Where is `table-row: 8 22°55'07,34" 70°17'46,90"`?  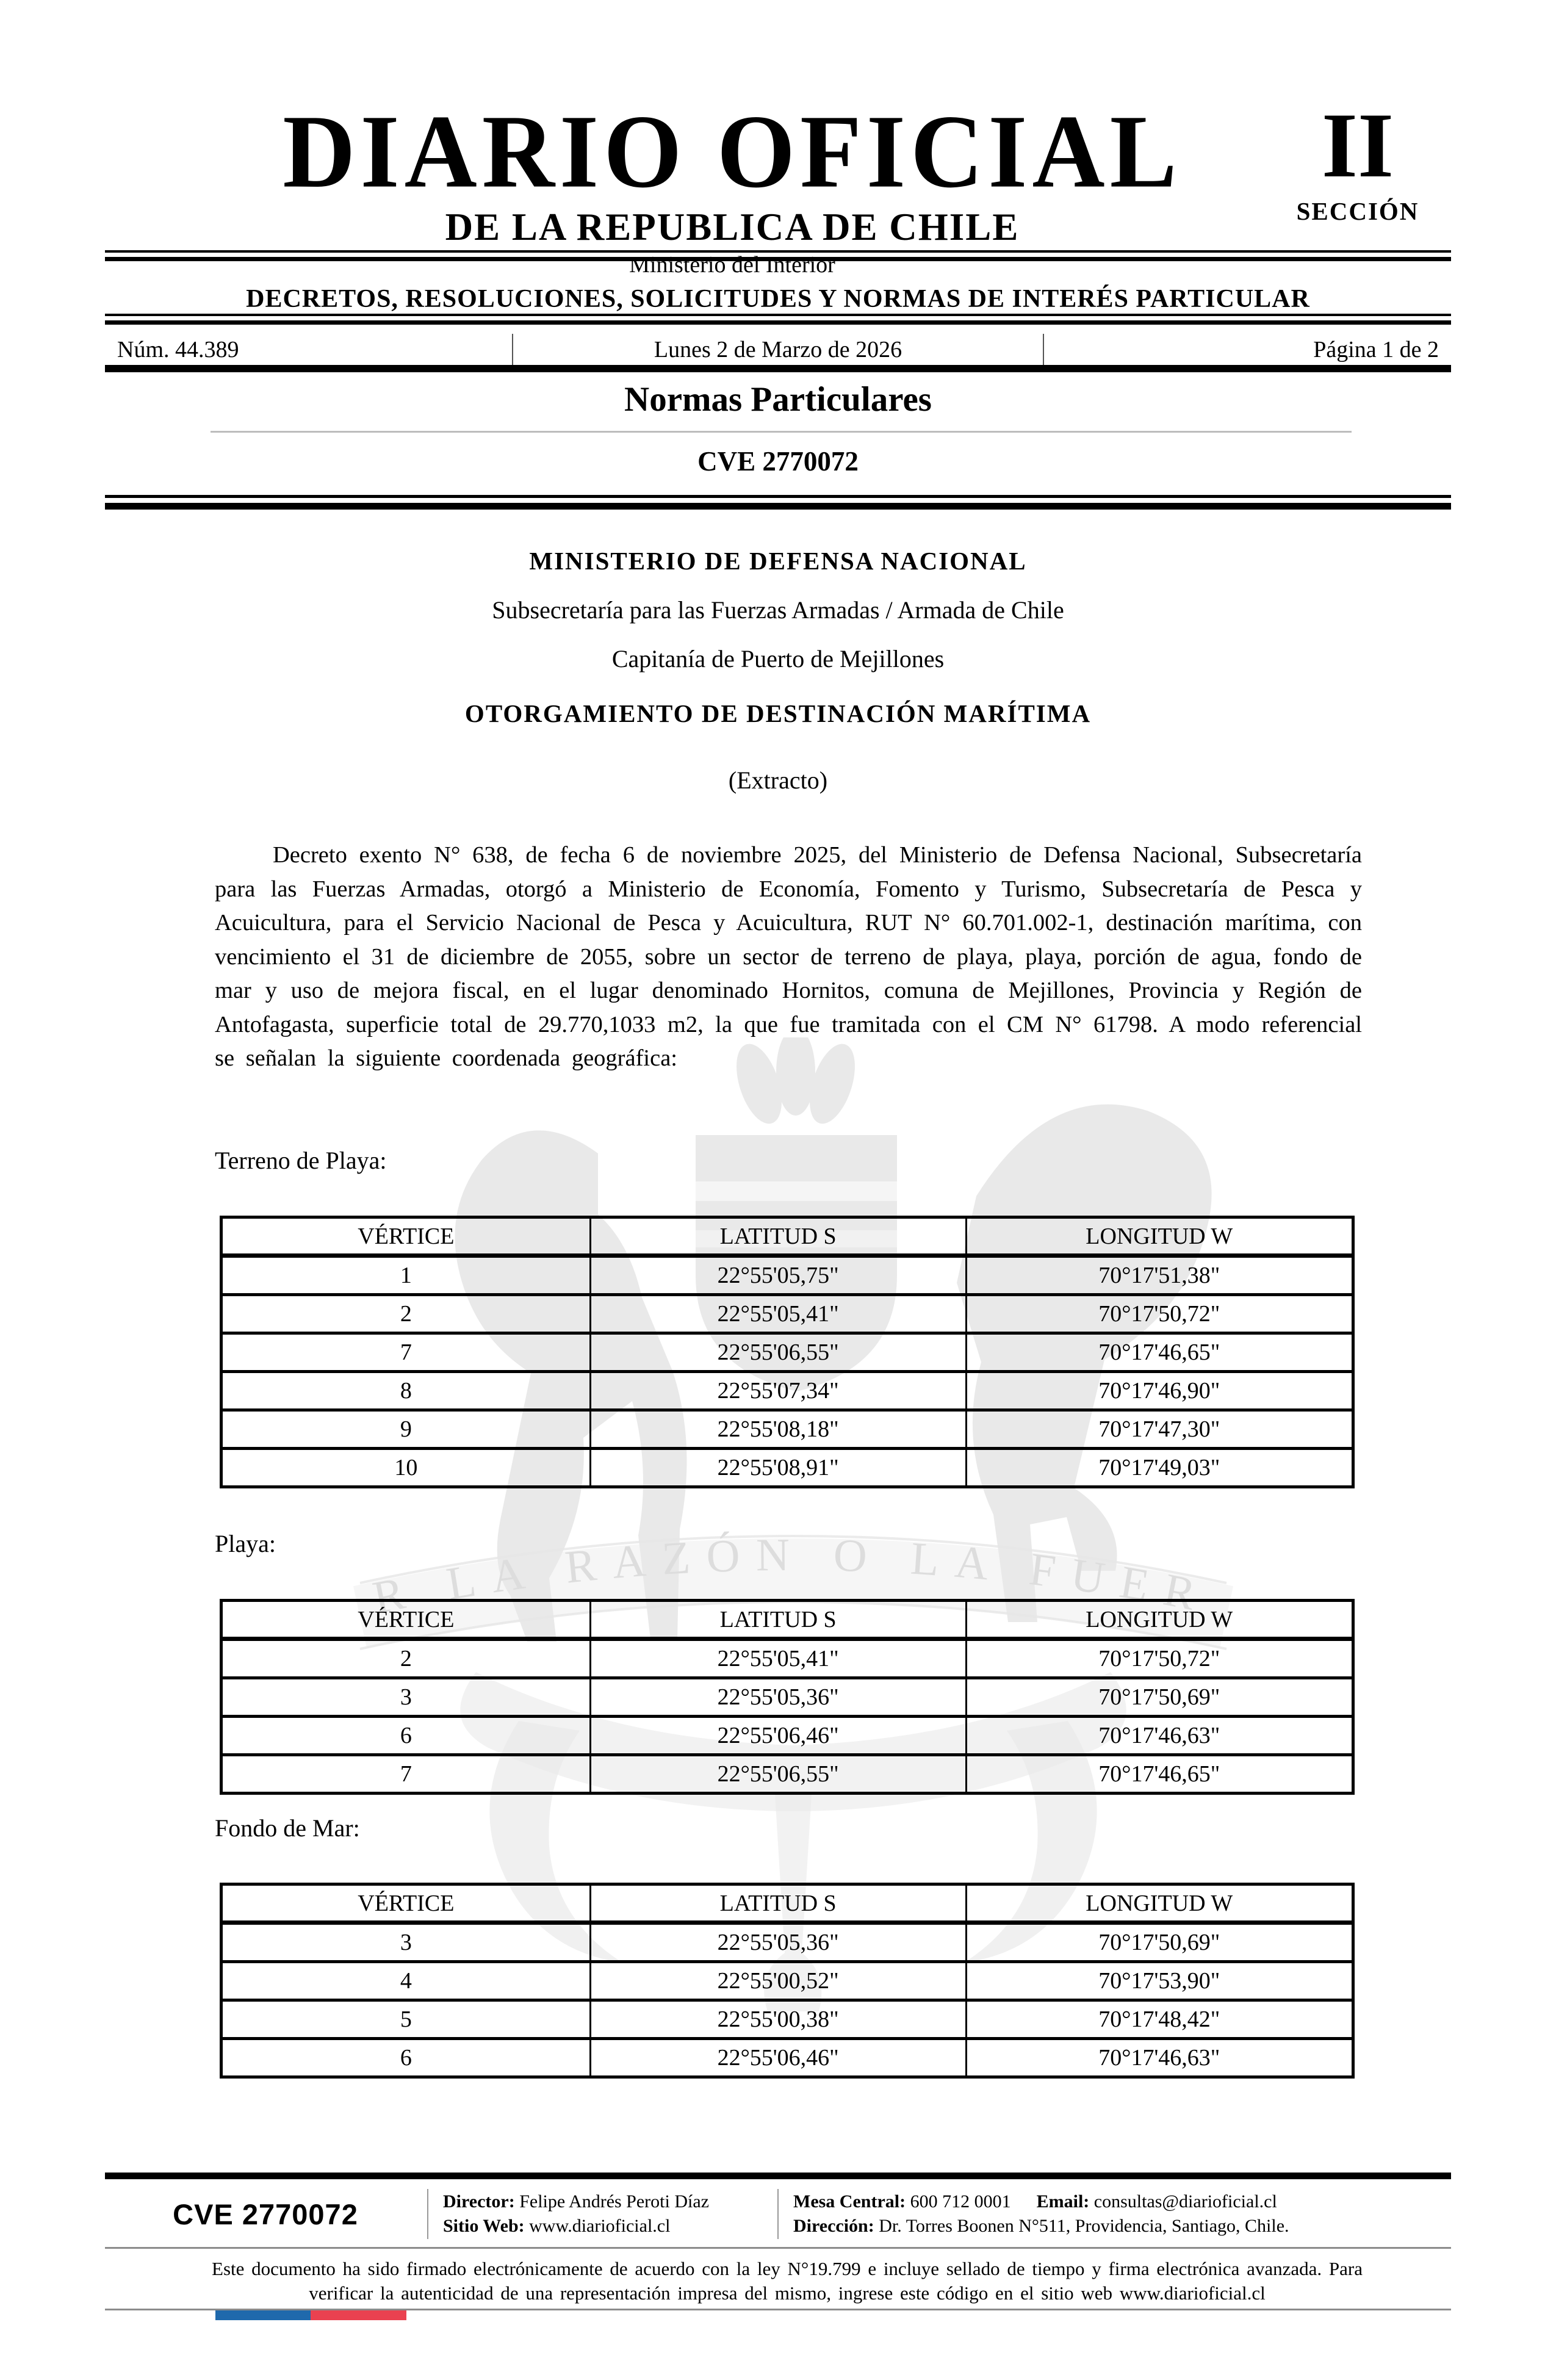 table-row: 8 22°55'07,34" 70°17'46,90" is located at coordinates (788, 1391).